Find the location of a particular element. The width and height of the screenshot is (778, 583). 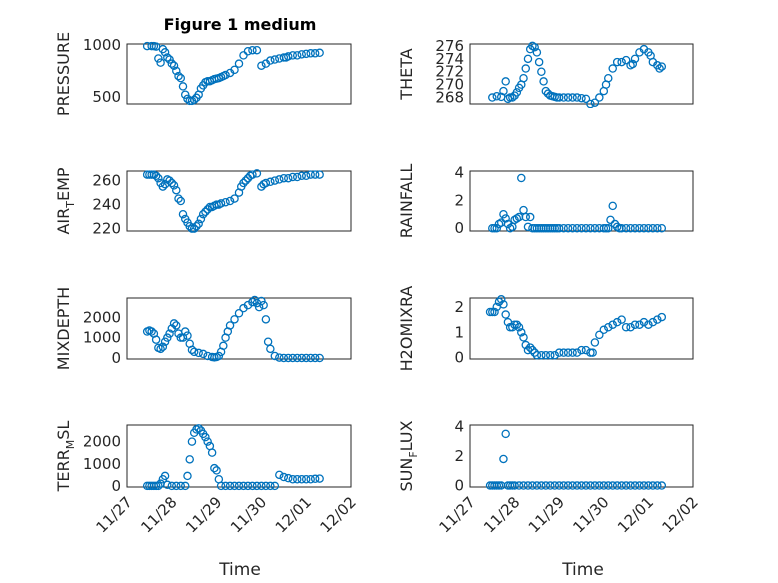

subplot-h2omixra: 0 1 2 H2OMIXRA is located at coordinates (545, 329).